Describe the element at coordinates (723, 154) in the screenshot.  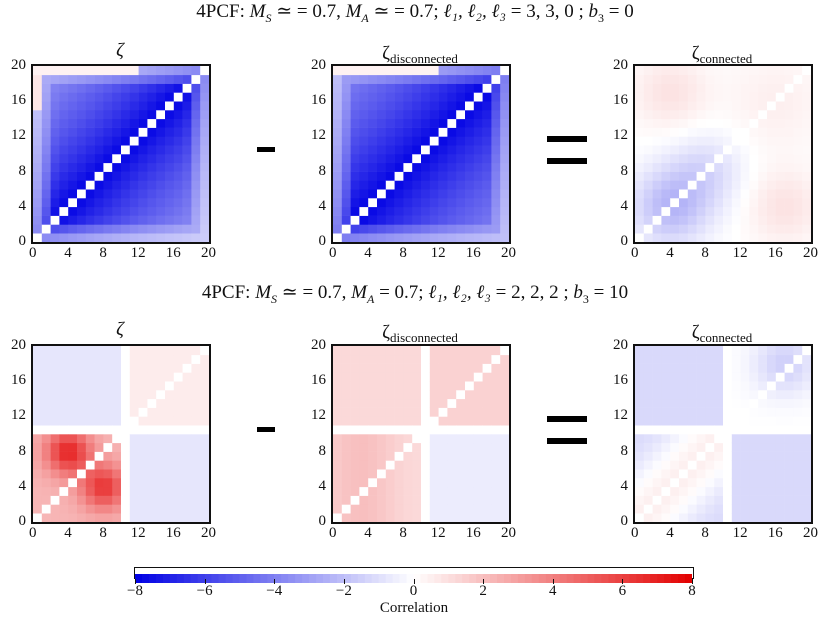
I see `row1-connected-heatmap` at that location.